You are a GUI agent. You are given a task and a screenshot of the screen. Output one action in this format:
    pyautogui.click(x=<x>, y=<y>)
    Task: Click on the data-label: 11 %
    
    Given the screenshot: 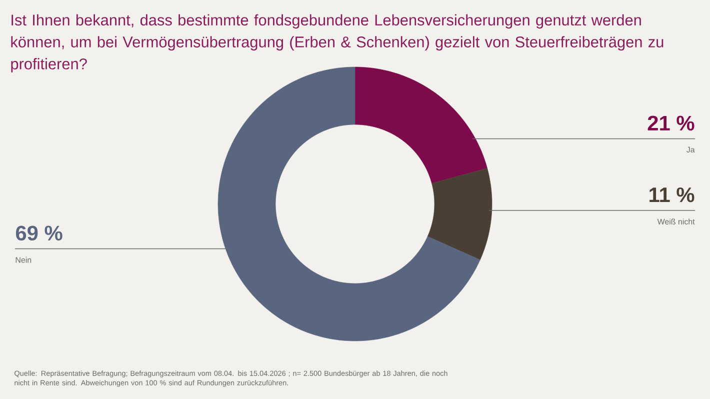 What is the action you would take?
    pyautogui.click(x=672, y=194)
    